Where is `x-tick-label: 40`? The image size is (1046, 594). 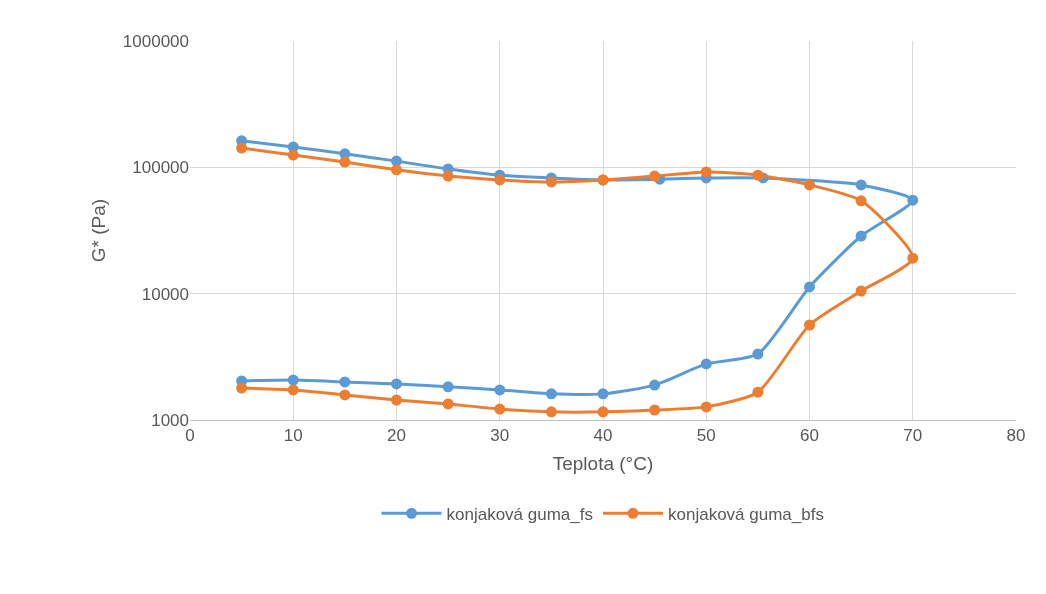 x-tick-label: 40 is located at coordinates (603, 436).